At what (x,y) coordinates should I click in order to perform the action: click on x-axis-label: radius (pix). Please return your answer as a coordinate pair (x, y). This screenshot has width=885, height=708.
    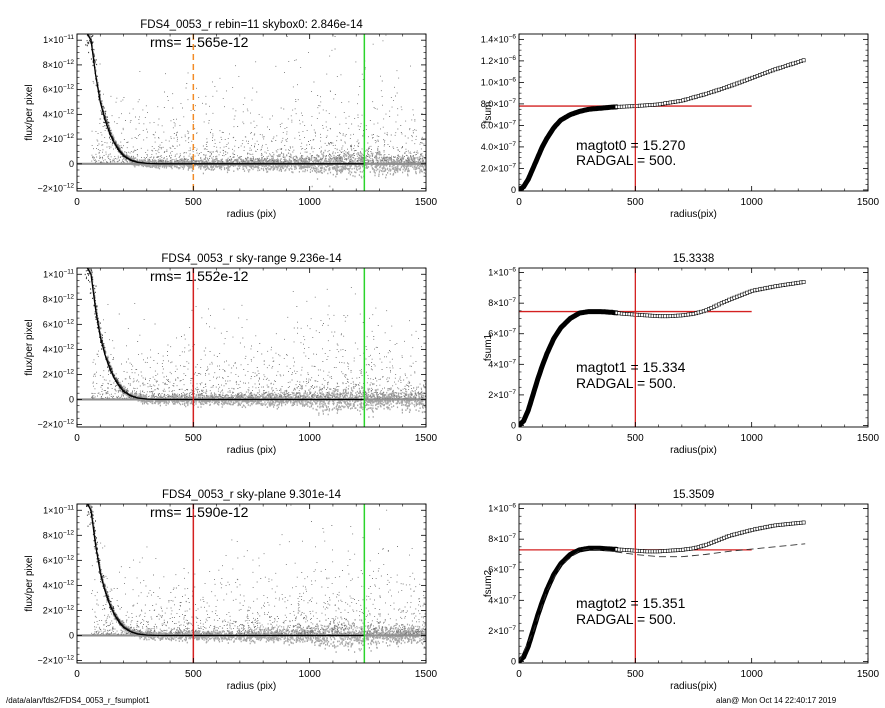
    Looking at the image, I should click on (251, 214).